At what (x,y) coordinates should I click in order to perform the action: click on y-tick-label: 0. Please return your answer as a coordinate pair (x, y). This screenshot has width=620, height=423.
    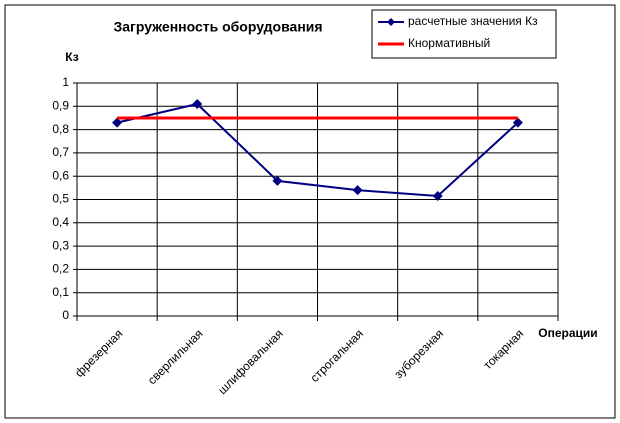
    Looking at the image, I should click on (65, 315).